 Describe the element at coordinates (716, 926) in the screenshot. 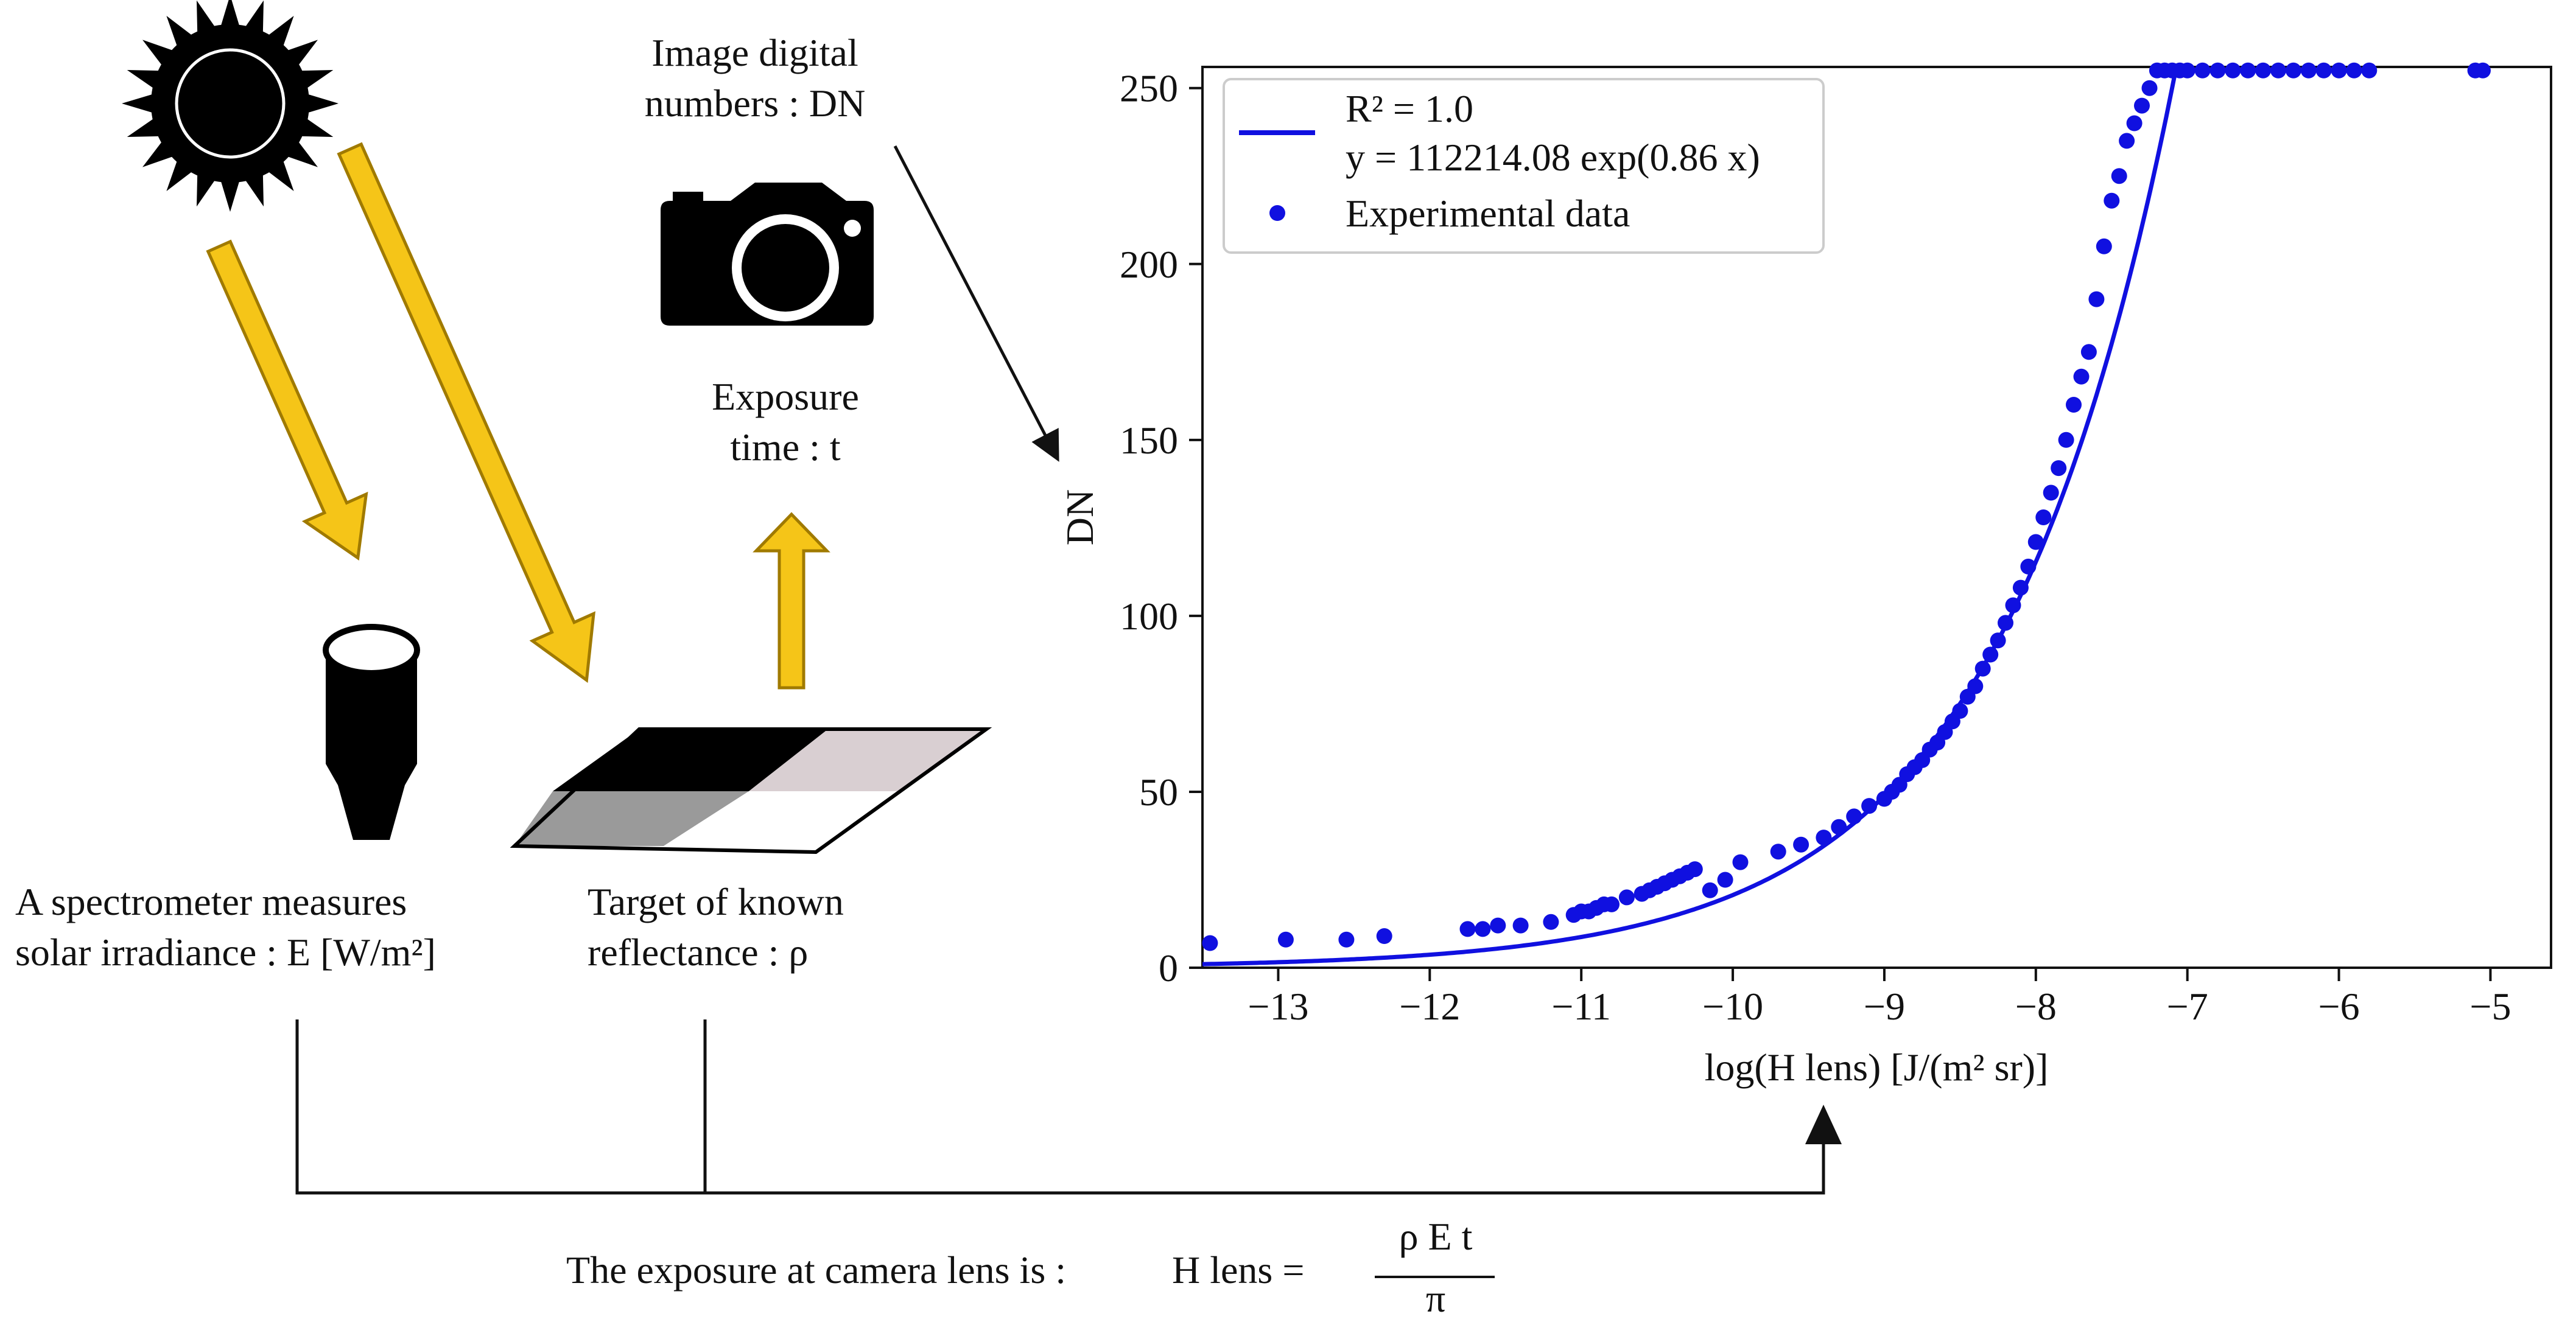

I see `target-label: Target of known reflectance : ρ` at that location.